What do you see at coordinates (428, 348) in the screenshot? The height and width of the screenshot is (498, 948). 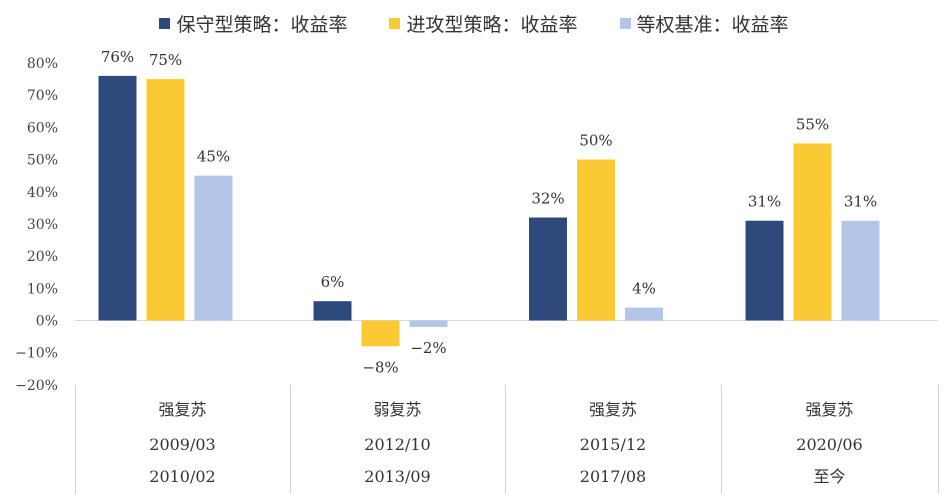 I see `data-label: −2%` at bounding box center [428, 348].